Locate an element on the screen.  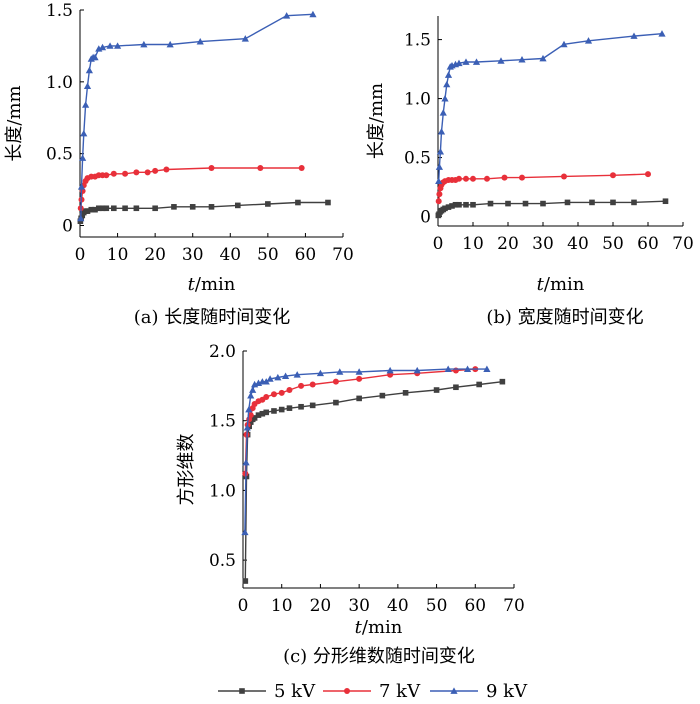
y-axis-label: 方形维数 is located at coordinates (186, 470).